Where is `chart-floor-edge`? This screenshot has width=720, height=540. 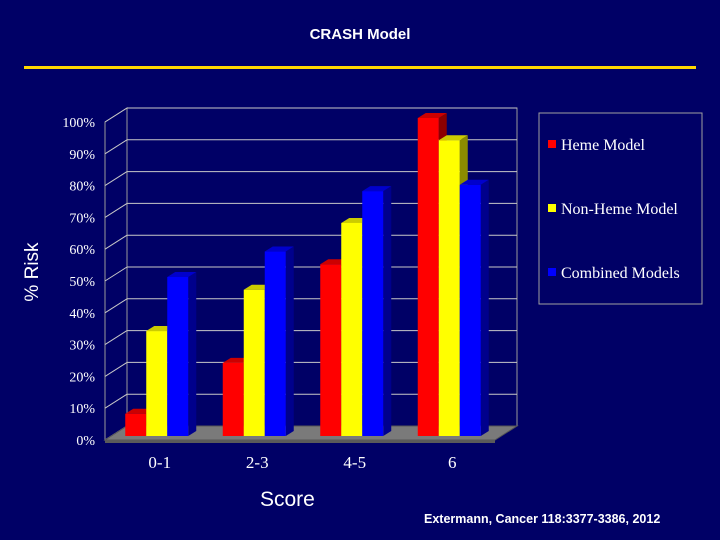
chart-floor-edge is located at coordinates (300, 441).